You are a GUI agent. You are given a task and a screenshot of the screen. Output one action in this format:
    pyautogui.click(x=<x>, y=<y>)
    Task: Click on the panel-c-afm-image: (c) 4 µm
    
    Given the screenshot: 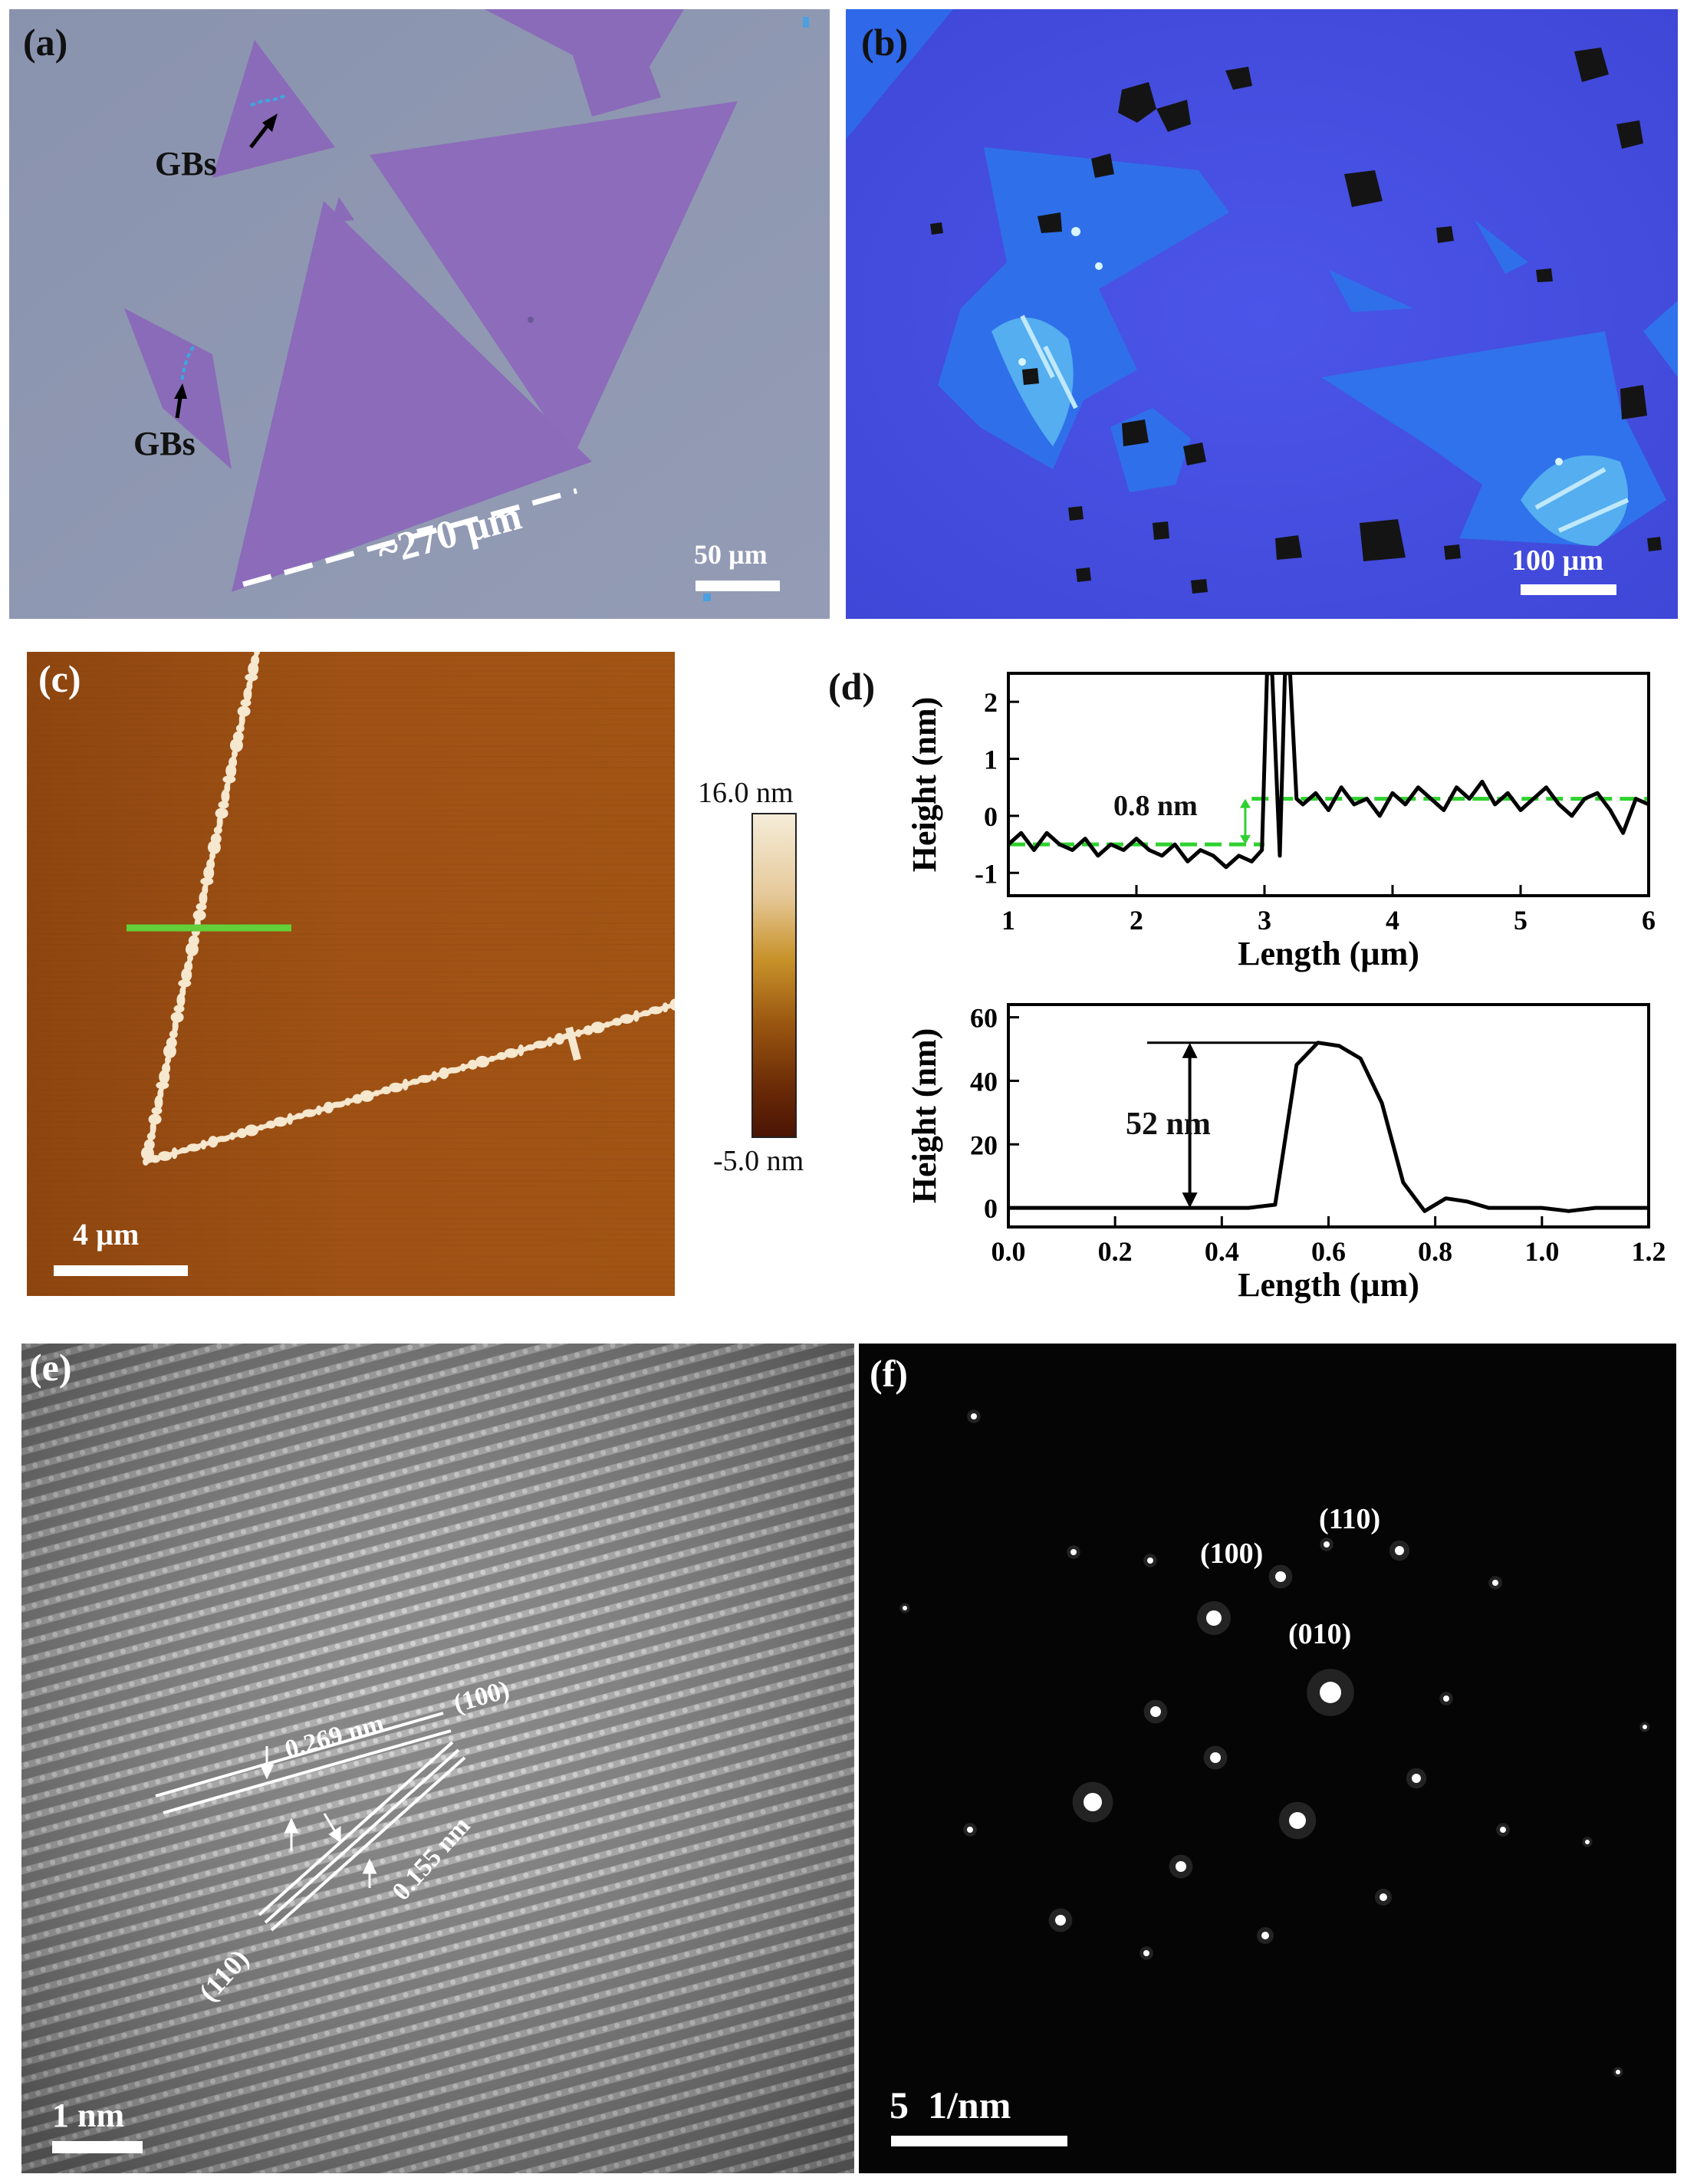 What is the action you would take?
    pyautogui.click(x=351, y=974)
    